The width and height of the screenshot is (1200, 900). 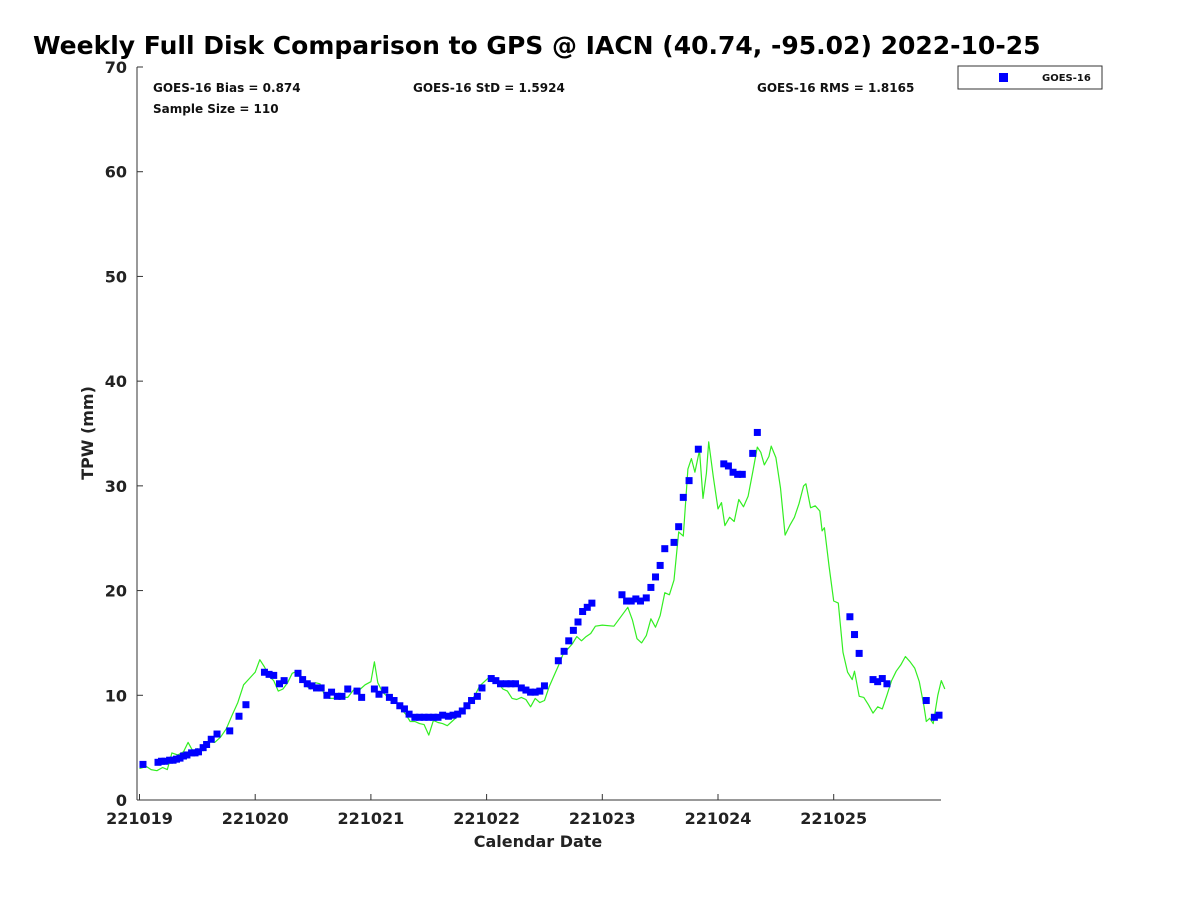 What do you see at coordinates (489, 88) in the screenshot?
I see `std-stat: GOES-16 StD = 1.5924` at bounding box center [489, 88].